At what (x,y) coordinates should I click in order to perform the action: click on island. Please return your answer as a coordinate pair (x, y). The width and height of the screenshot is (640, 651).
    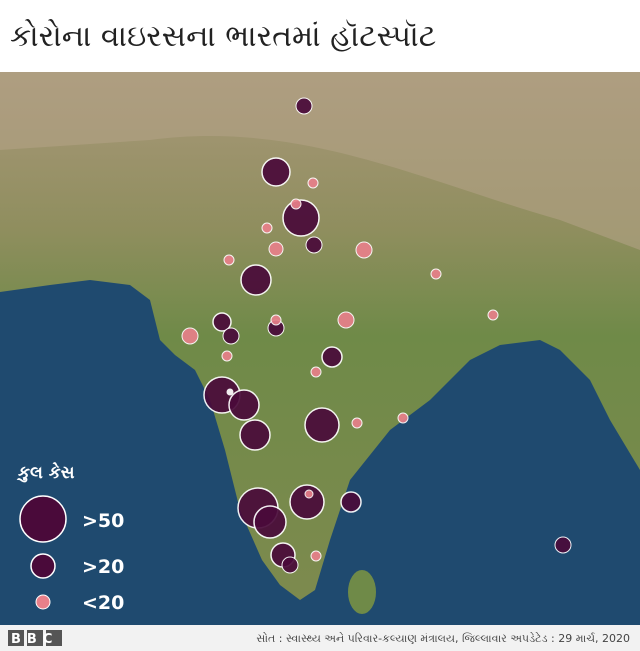
    Looking at the image, I should click on (362, 592).